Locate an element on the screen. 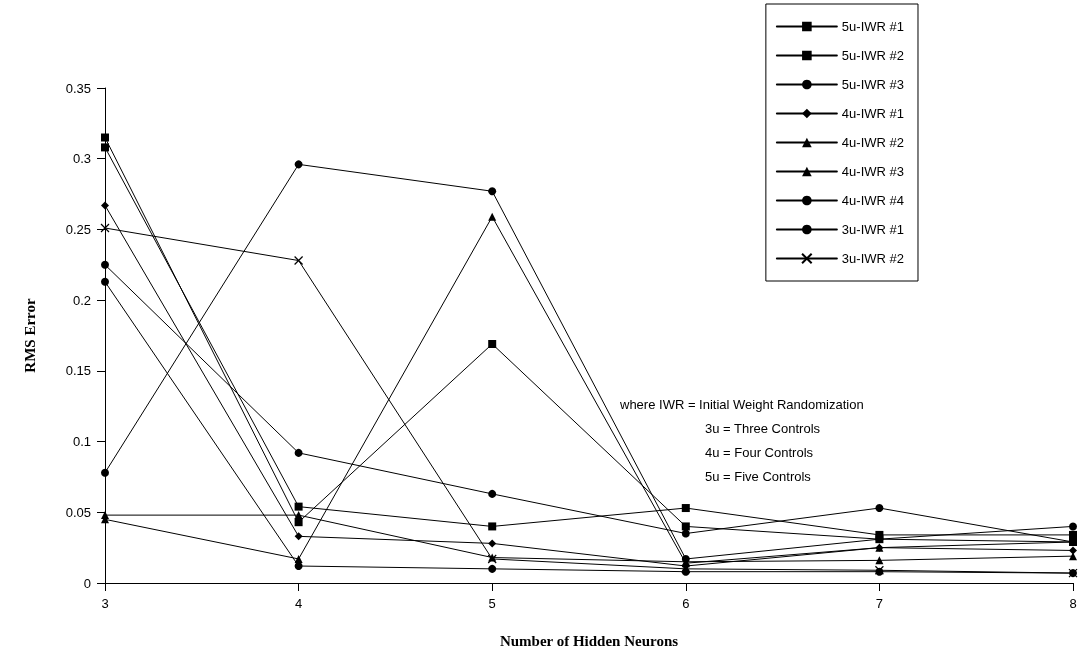  y-tick-label: 0.15 is located at coordinates (78, 371).